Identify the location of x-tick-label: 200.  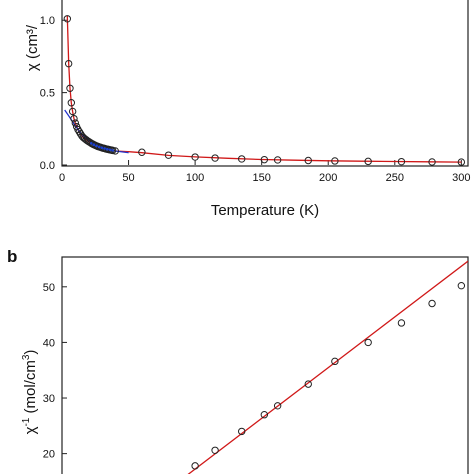
(328, 178).